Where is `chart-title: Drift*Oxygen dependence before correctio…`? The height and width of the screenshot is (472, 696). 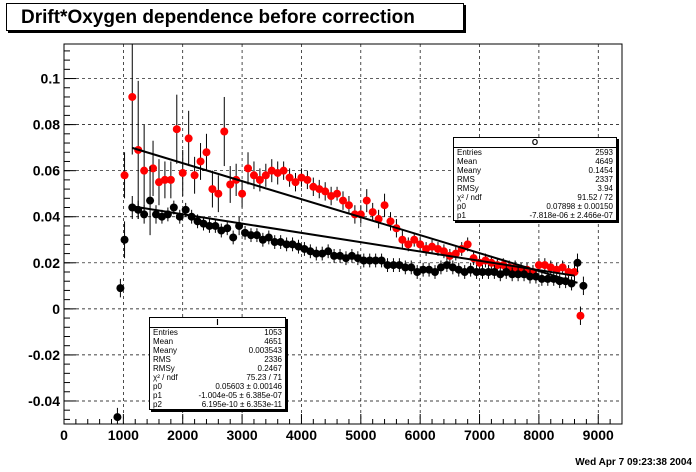 chart-title: Drift*Oxygen dependence before correctio… is located at coordinates (235, 17).